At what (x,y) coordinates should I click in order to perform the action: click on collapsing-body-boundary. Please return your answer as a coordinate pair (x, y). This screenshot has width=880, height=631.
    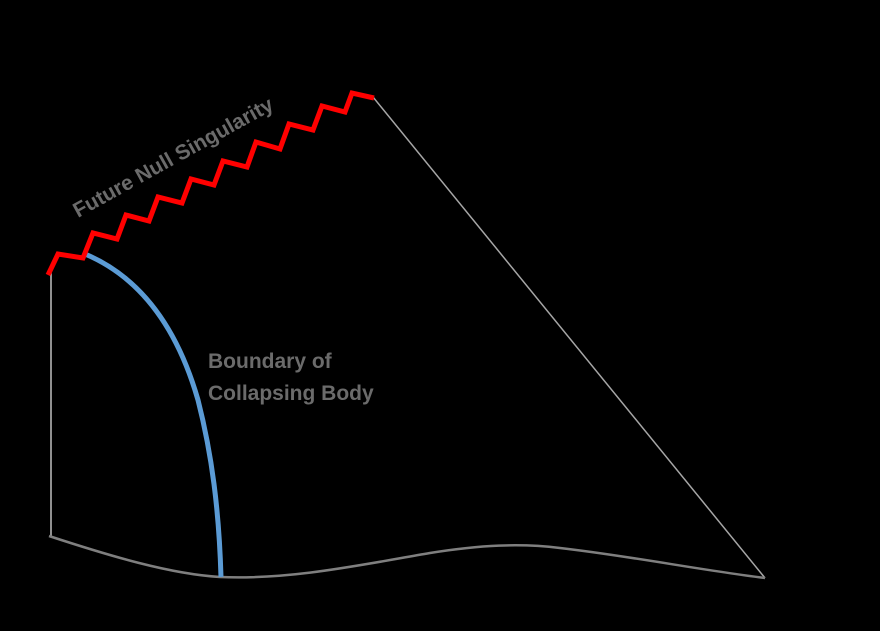
    Looking at the image, I should click on (154, 414).